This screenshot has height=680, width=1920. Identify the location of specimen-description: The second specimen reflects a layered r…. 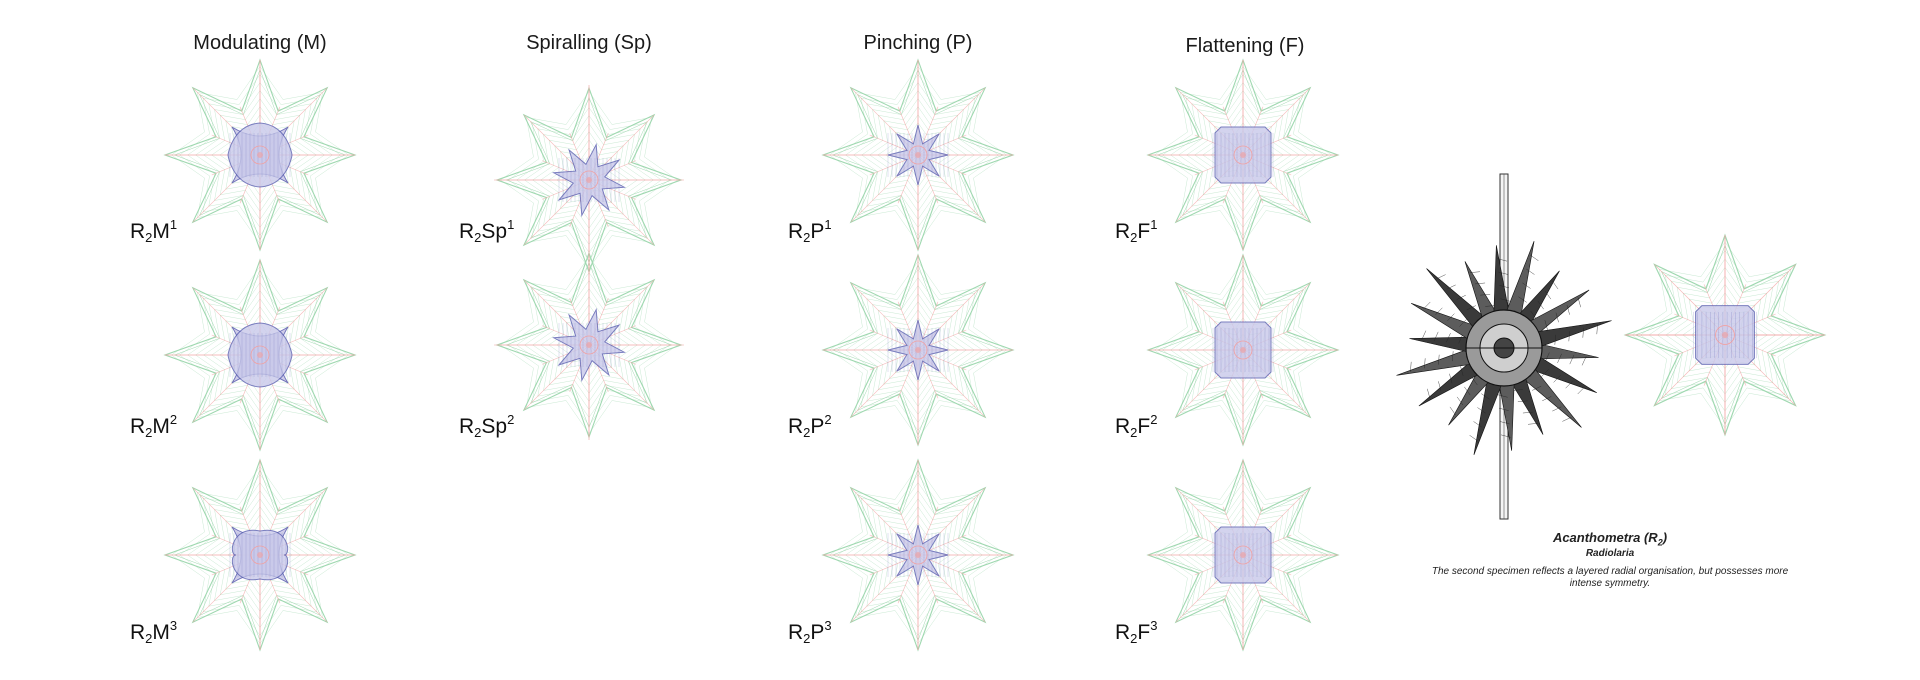
(1610, 577).